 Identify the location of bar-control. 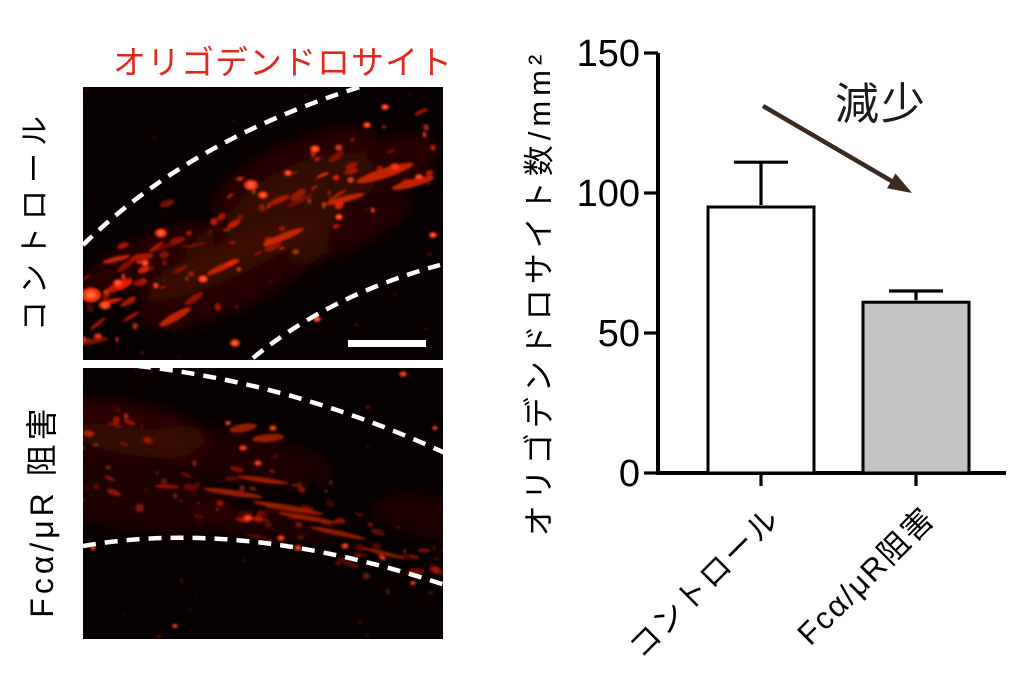
(761, 340).